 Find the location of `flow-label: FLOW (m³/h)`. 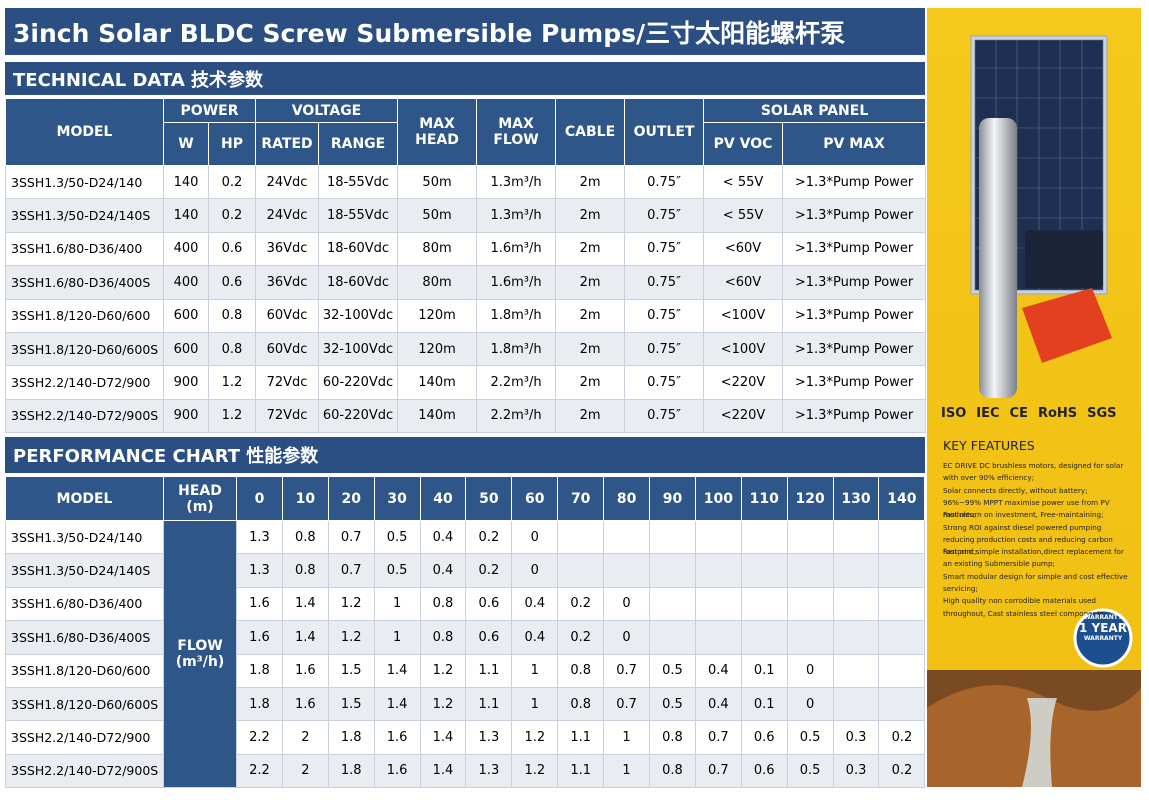

flow-label: FLOW (m³/h) is located at coordinates (200, 654).